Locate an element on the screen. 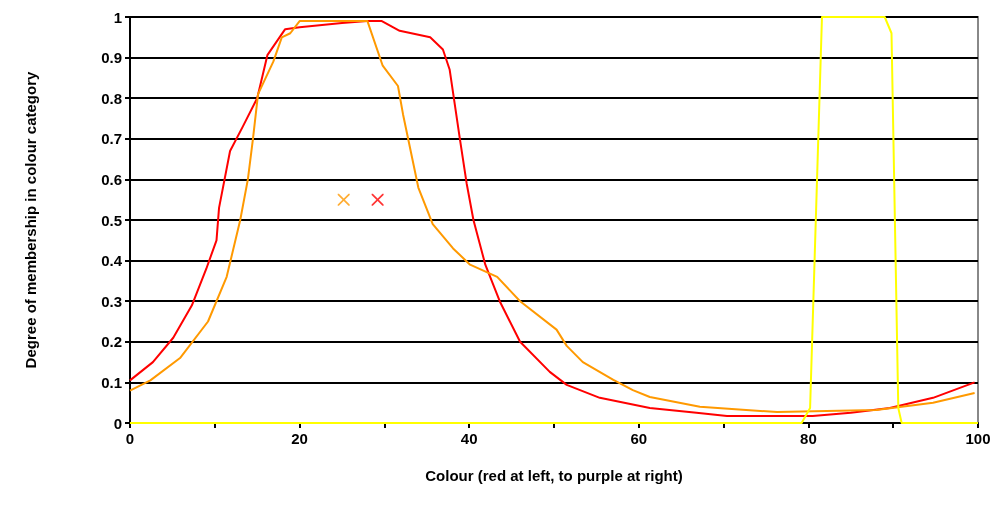  x-tick-label: 20 is located at coordinates (299, 438).